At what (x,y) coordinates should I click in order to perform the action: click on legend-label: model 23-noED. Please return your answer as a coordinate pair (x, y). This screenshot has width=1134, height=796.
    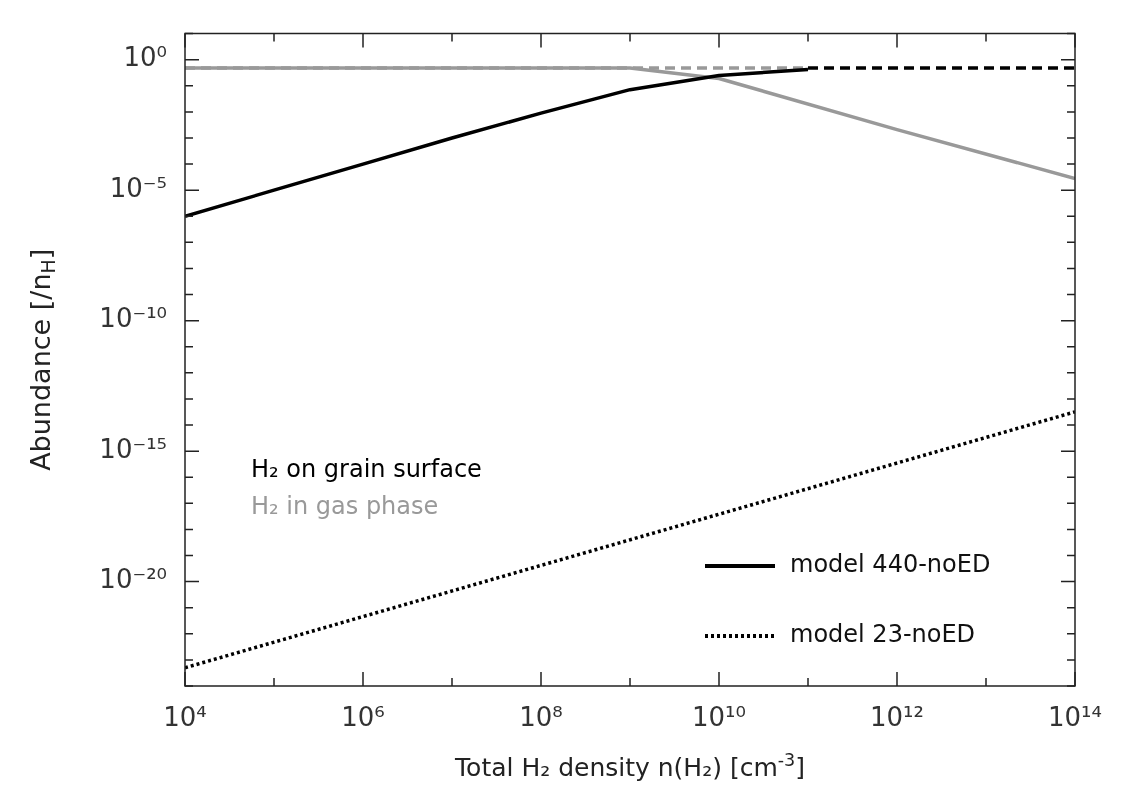
    Looking at the image, I should click on (883, 634).